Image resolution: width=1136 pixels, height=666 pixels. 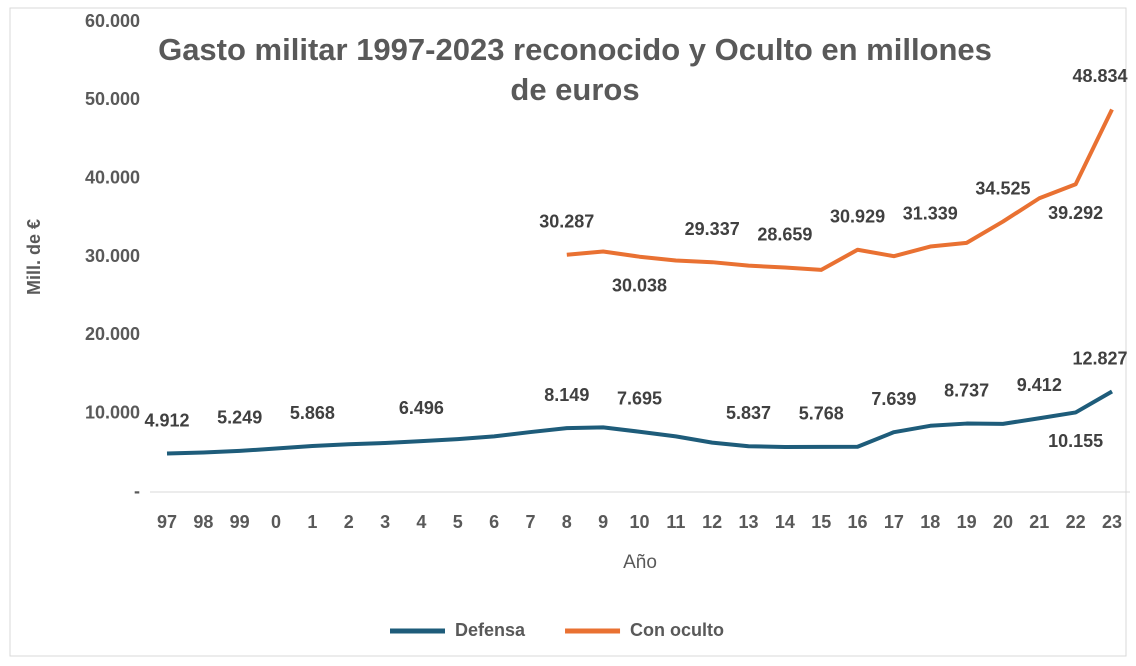 I want to click on x-tick-label: 97, so click(x=167, y=522).